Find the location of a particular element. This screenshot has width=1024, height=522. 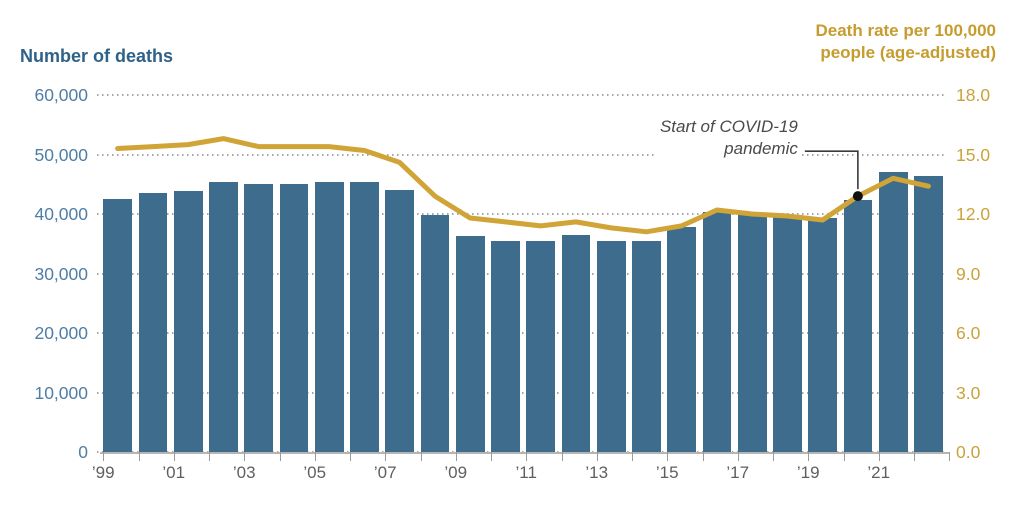

x-axis-label-2011: ’11 is located at coordinates (526, 472).